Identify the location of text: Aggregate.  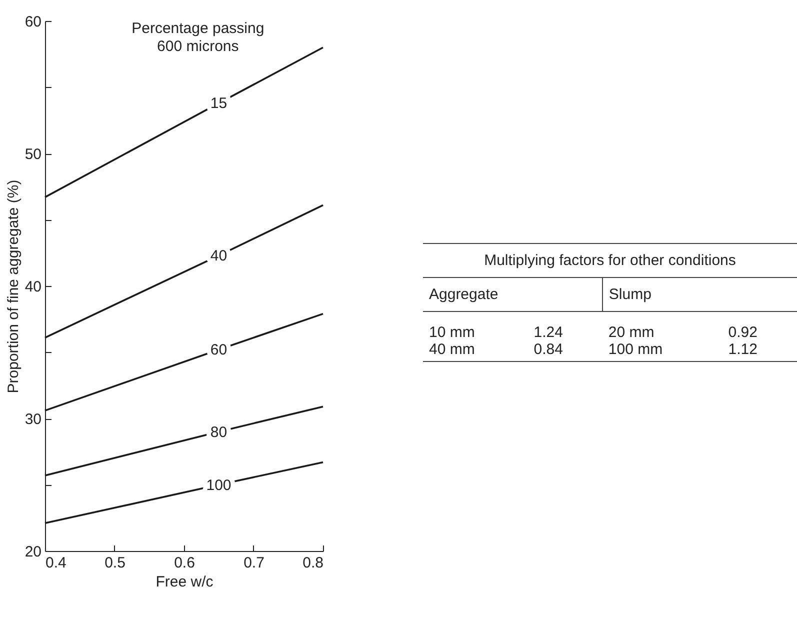
(512, 295).